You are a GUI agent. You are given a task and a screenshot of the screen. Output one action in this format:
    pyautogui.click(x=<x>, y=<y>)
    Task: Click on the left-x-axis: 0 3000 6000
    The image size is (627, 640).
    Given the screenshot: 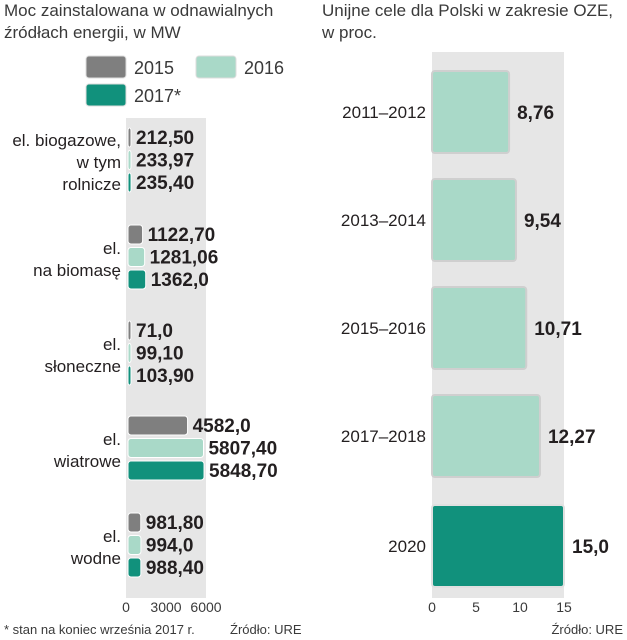 What is the action you would take?
    pyautogui.click(x=172, y=607)
    